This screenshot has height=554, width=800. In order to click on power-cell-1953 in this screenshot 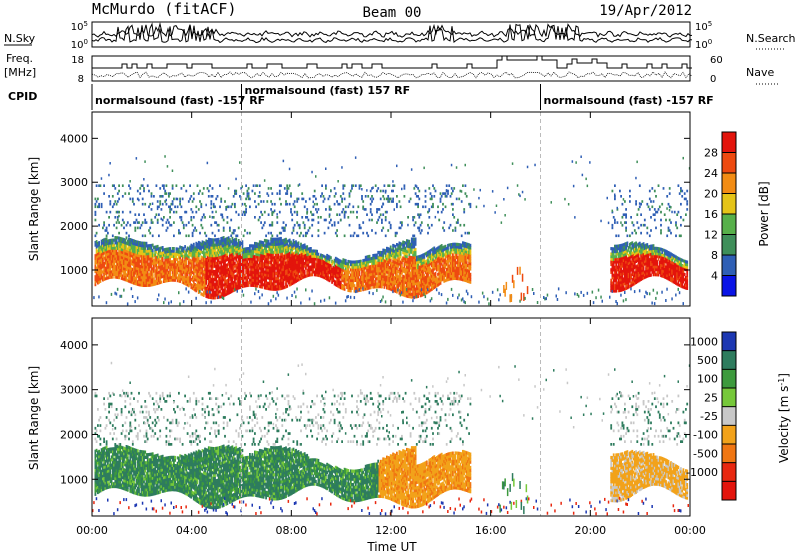, I will do `click(225, 287)`.